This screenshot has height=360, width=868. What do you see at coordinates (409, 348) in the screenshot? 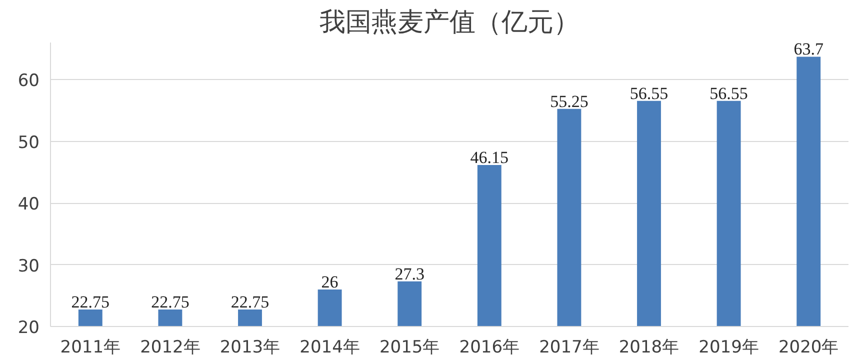
I see `x-tick-label: 2015年` at bounding box center [409, 348].